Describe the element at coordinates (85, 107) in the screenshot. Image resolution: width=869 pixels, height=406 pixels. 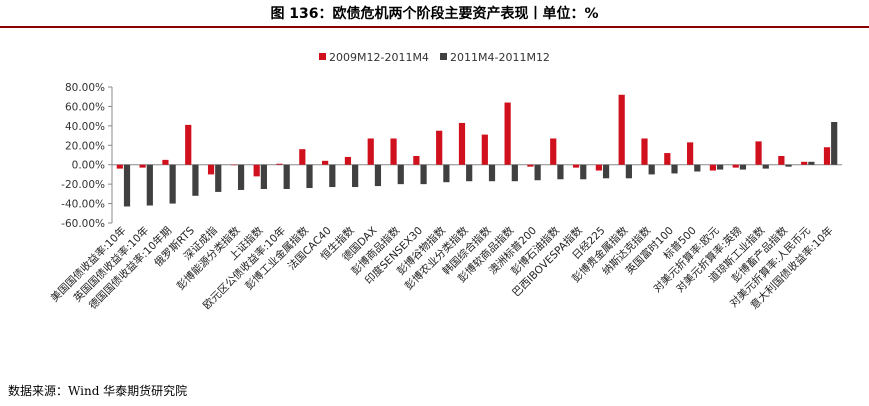
I see `y-tick-label: 60.00%` at that location.